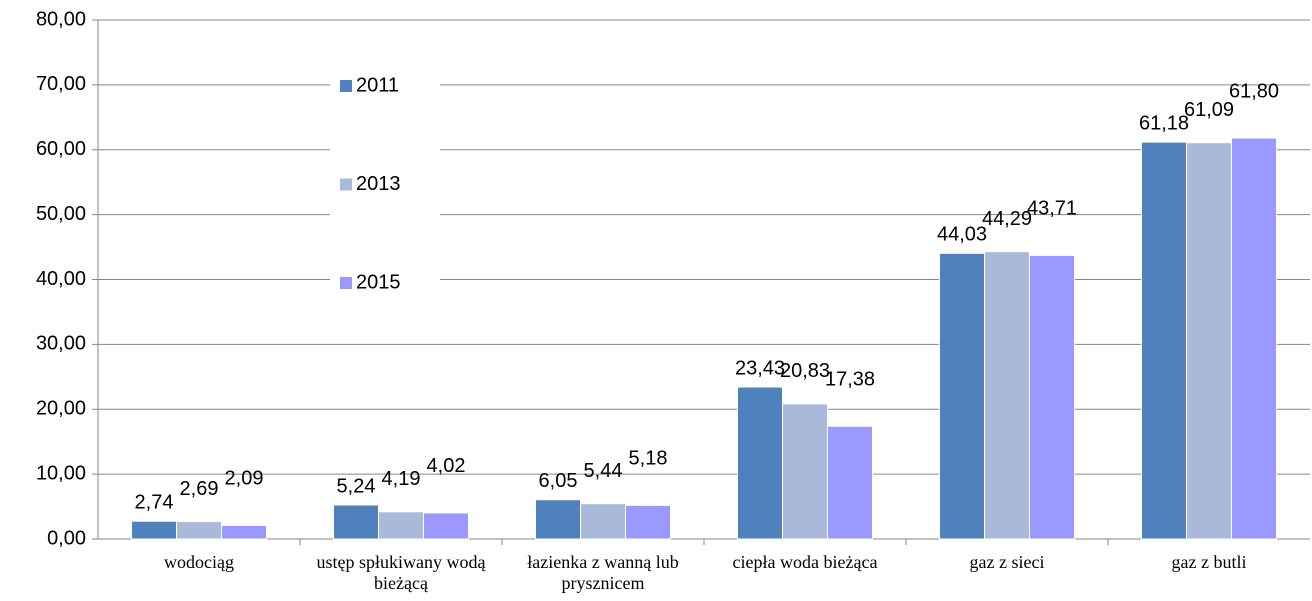 The height and width of the screenshot is (601, 1312). What do you see at coordinates (401, 572) in the screenshot?
I see `x-tick-label: ustęp spłukiwany wodą bieżącą` at bounding box center [401, 572].